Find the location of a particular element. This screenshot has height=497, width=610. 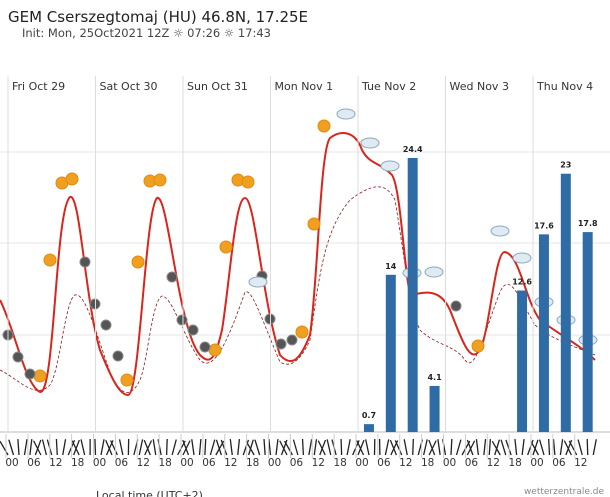

sunset-icon: ☼ is located at coordinates (229, 33).